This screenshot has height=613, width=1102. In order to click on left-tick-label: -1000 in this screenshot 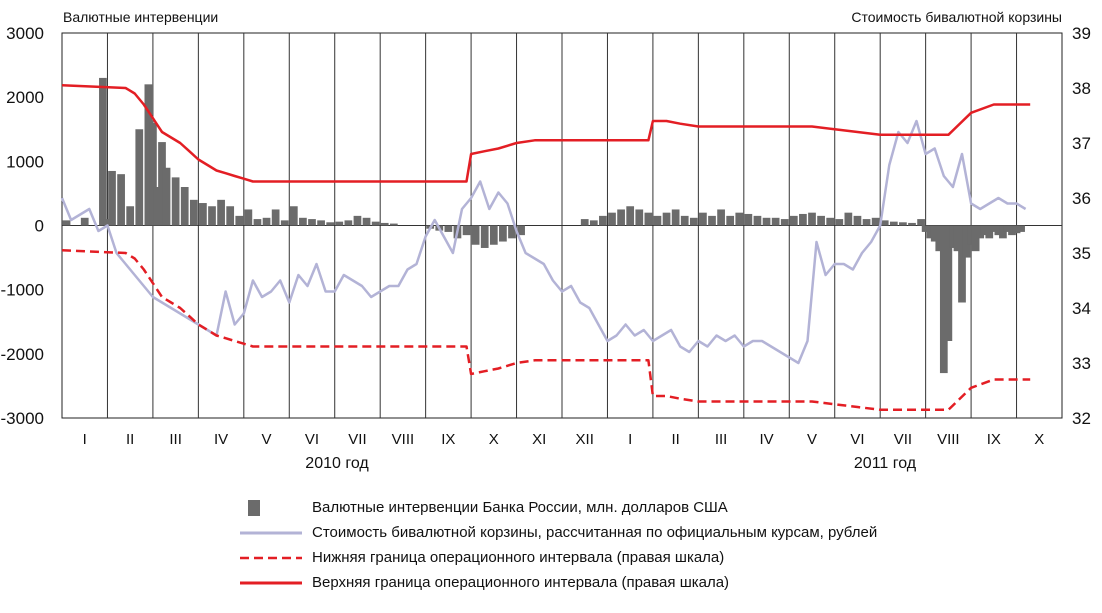, I will do `click(22, 290)`.